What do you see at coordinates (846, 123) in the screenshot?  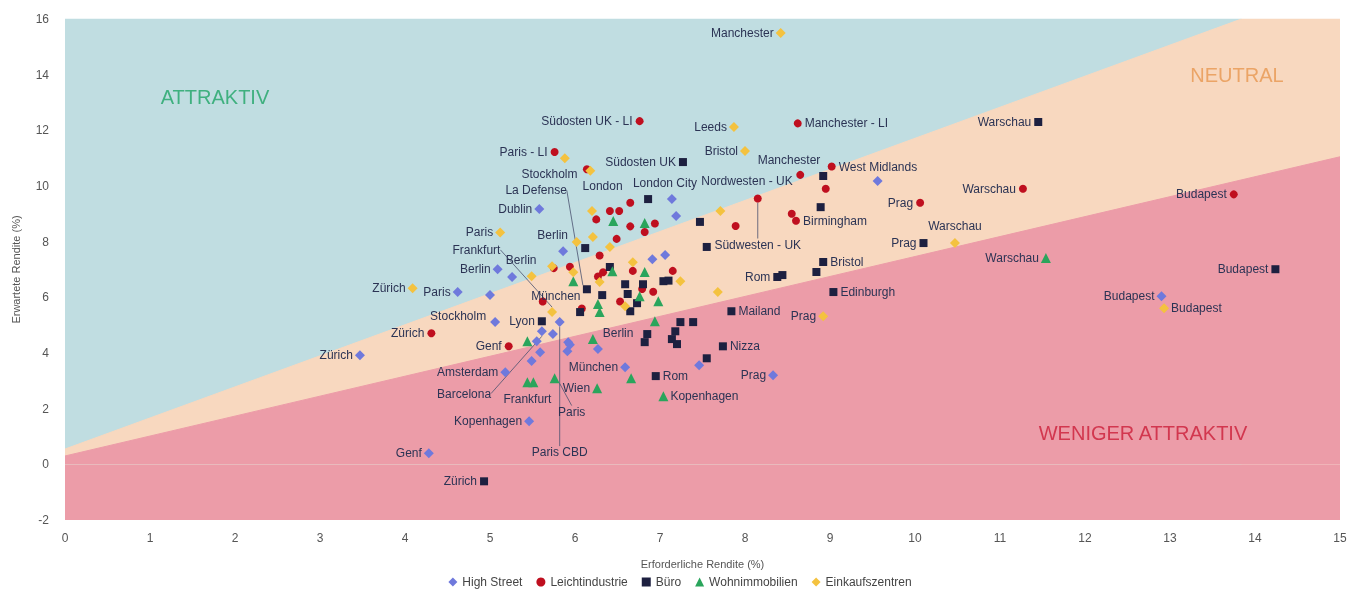 I see `data-label: Manchester - LI` at bounding box center [846, 123].